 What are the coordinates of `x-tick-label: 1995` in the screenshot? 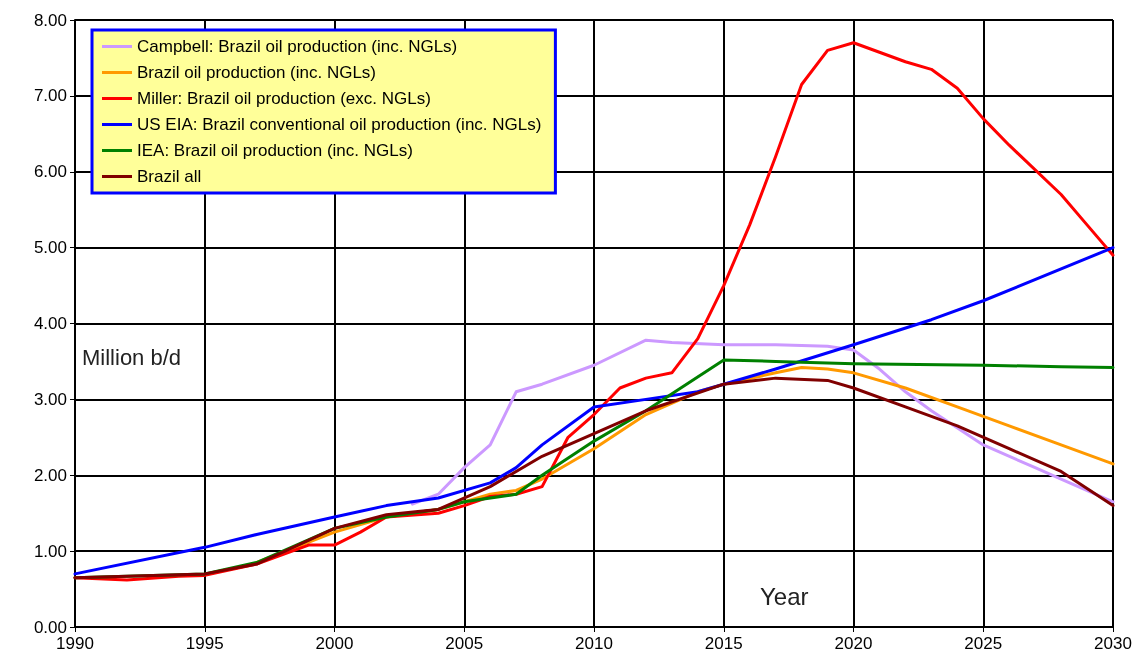 It's located at (204, 643).